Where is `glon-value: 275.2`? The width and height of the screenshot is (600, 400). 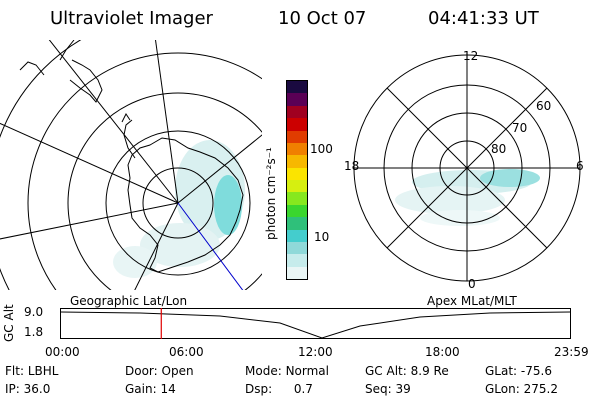
glon-value: 275.2 is located at coordinates (540, 389).